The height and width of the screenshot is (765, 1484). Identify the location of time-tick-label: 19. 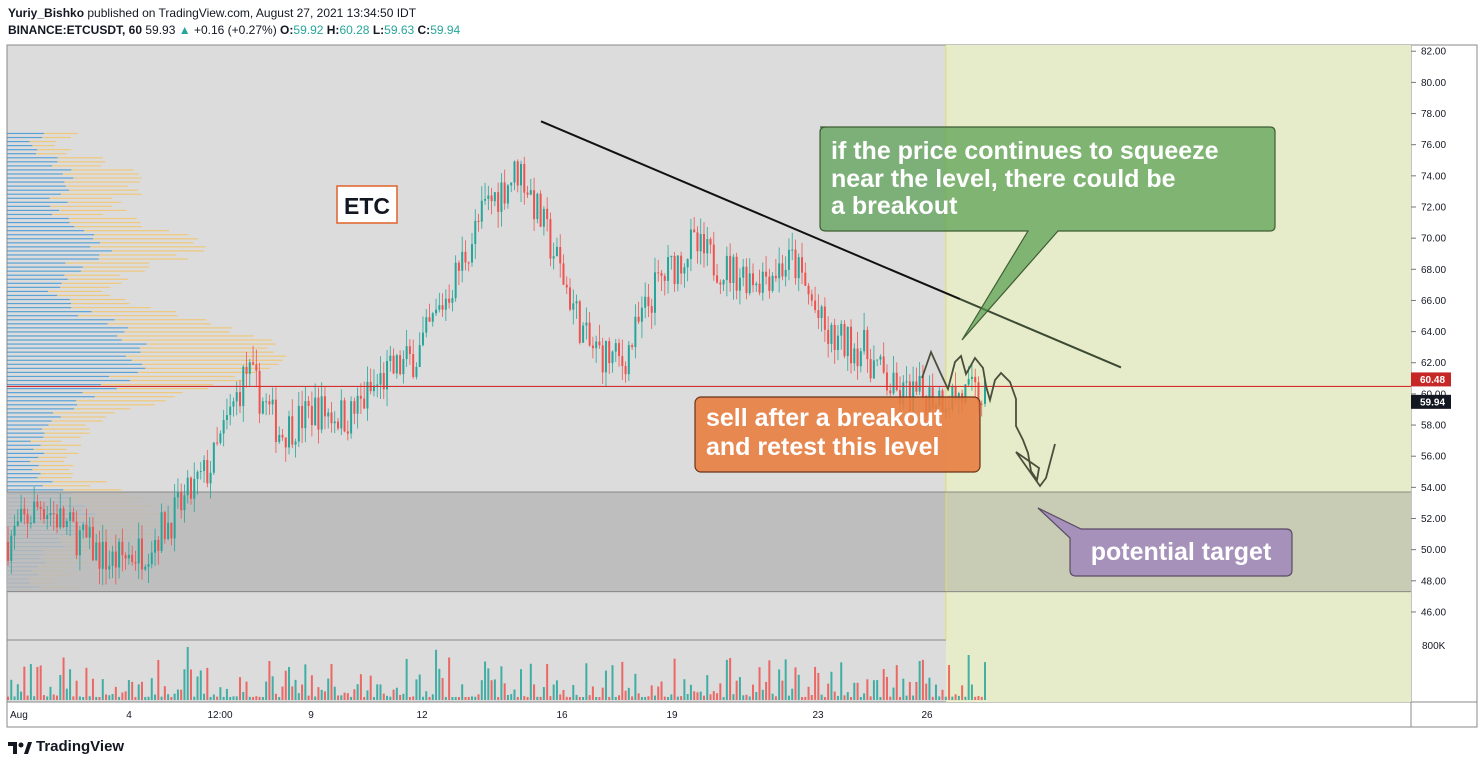
(672, 715).